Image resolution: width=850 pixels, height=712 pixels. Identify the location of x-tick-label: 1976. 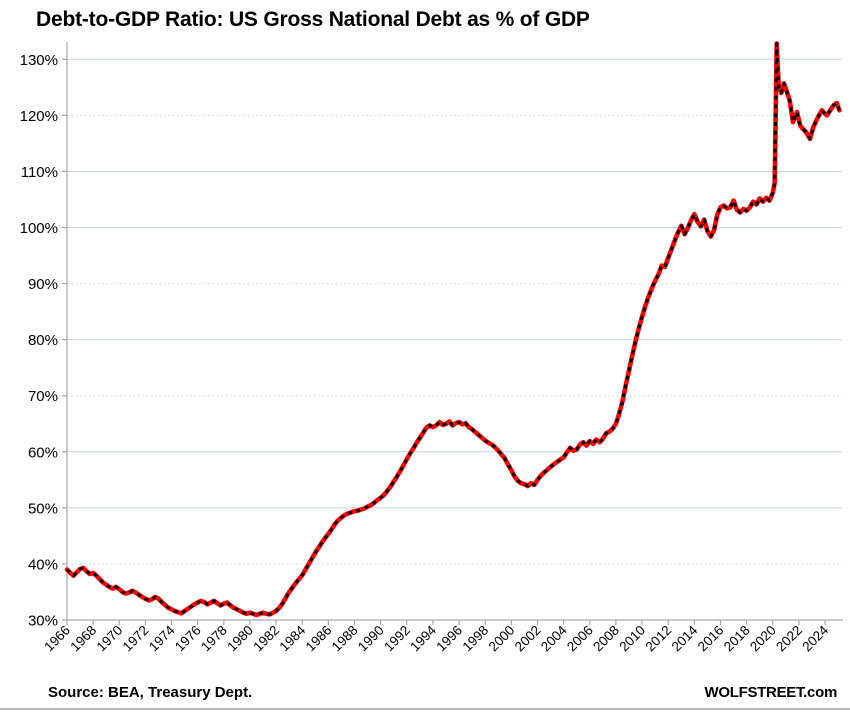
(188, 639).